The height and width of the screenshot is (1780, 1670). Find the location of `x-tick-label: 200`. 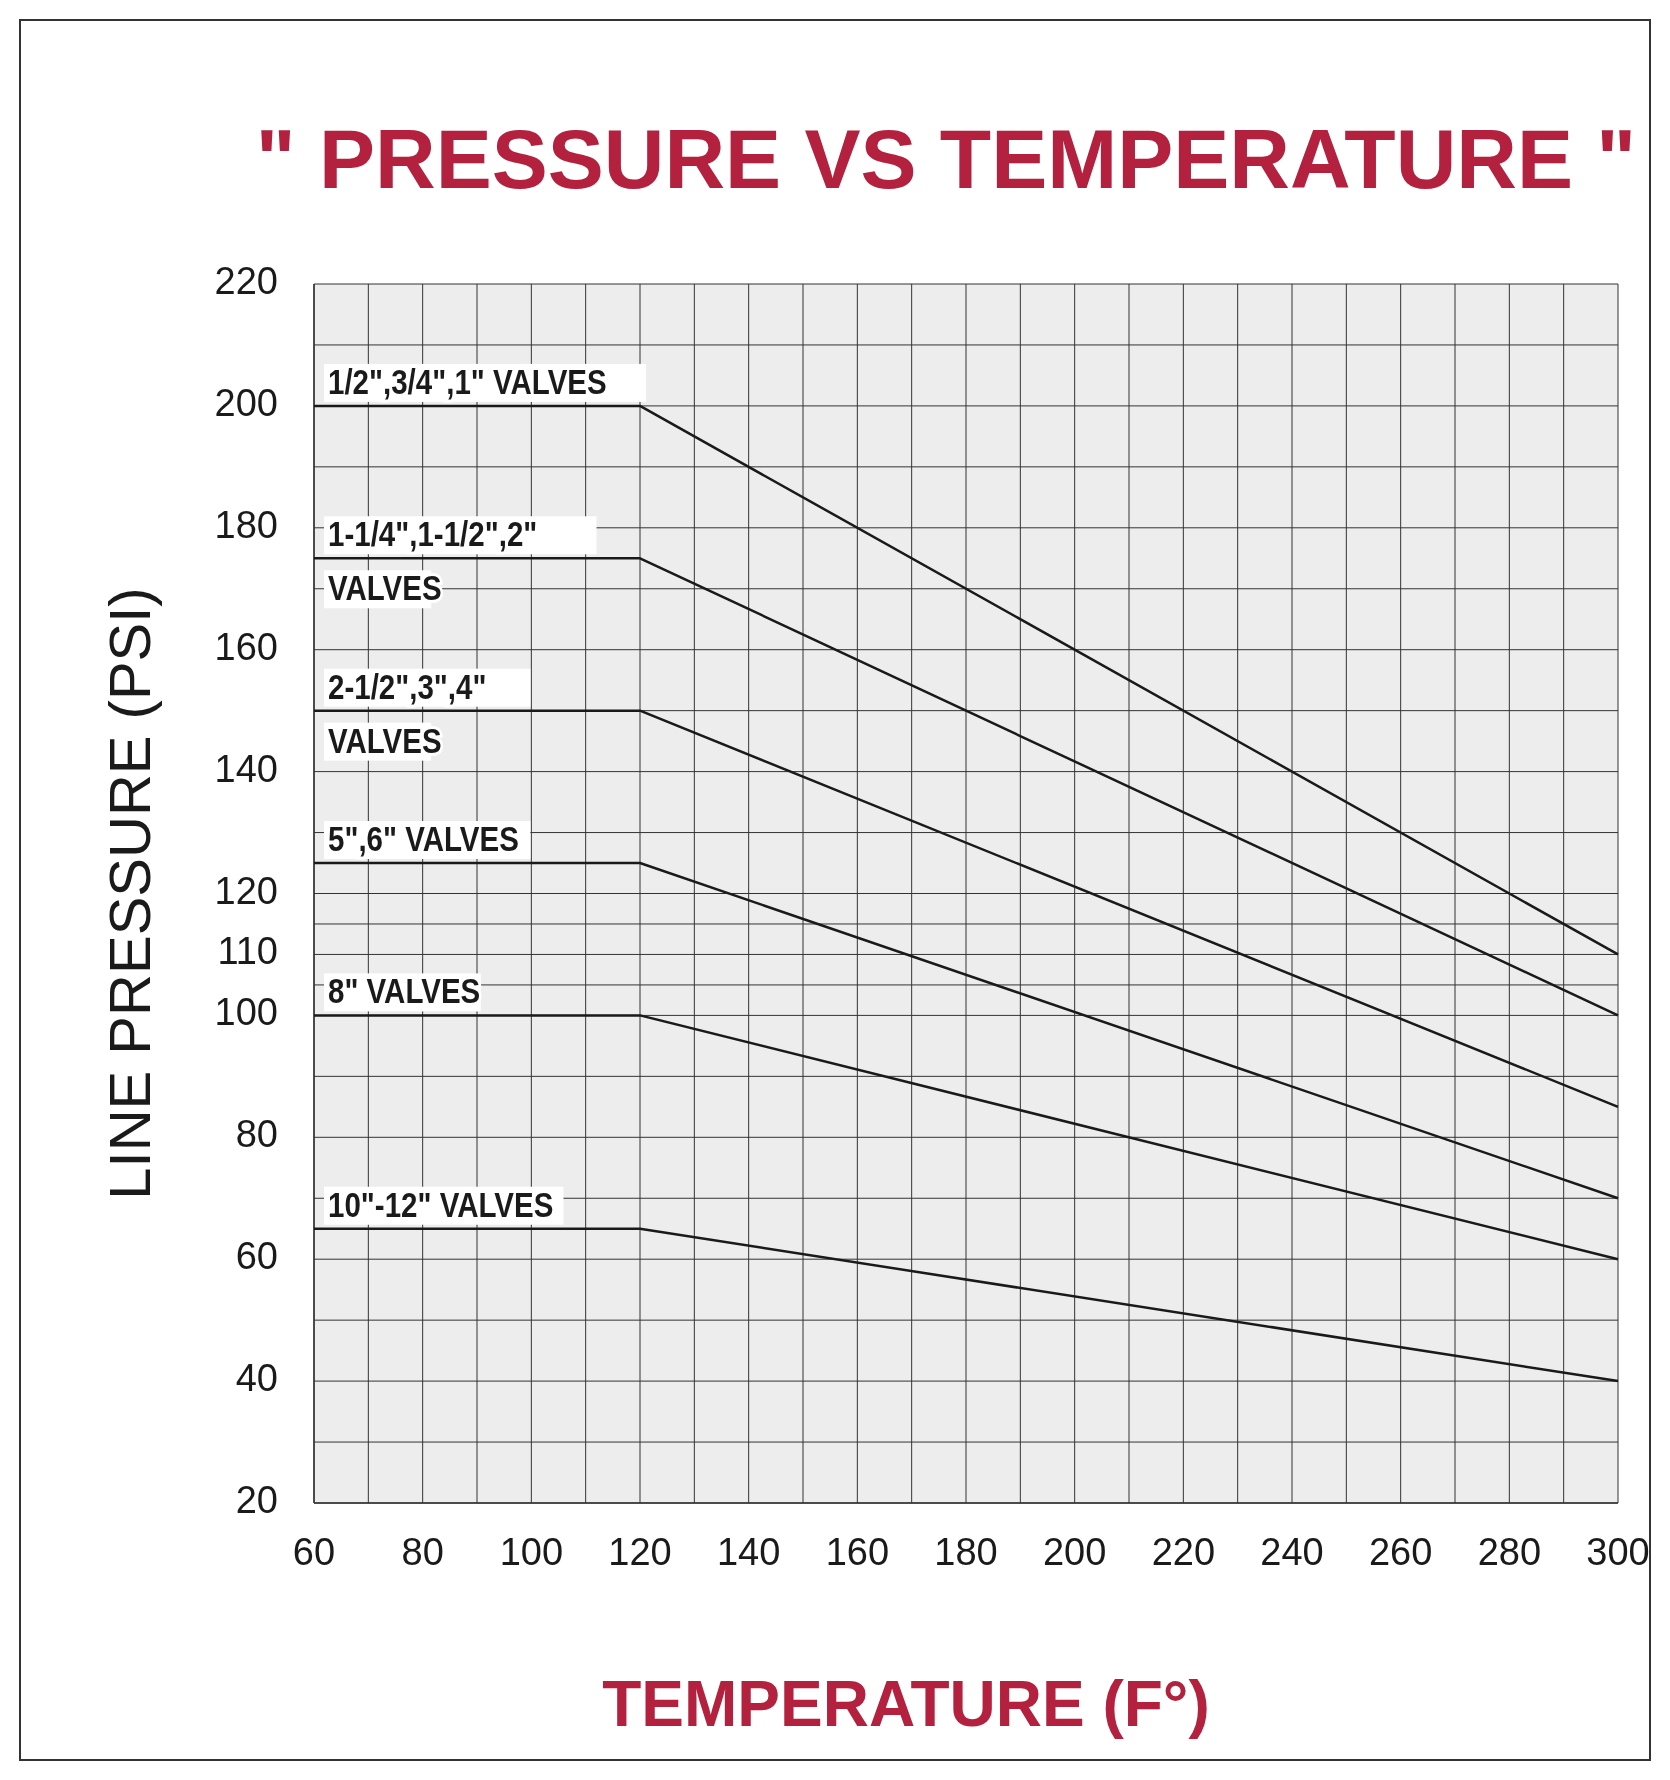

x-tick-label: 200 is located at coordinates (1074, 1552).